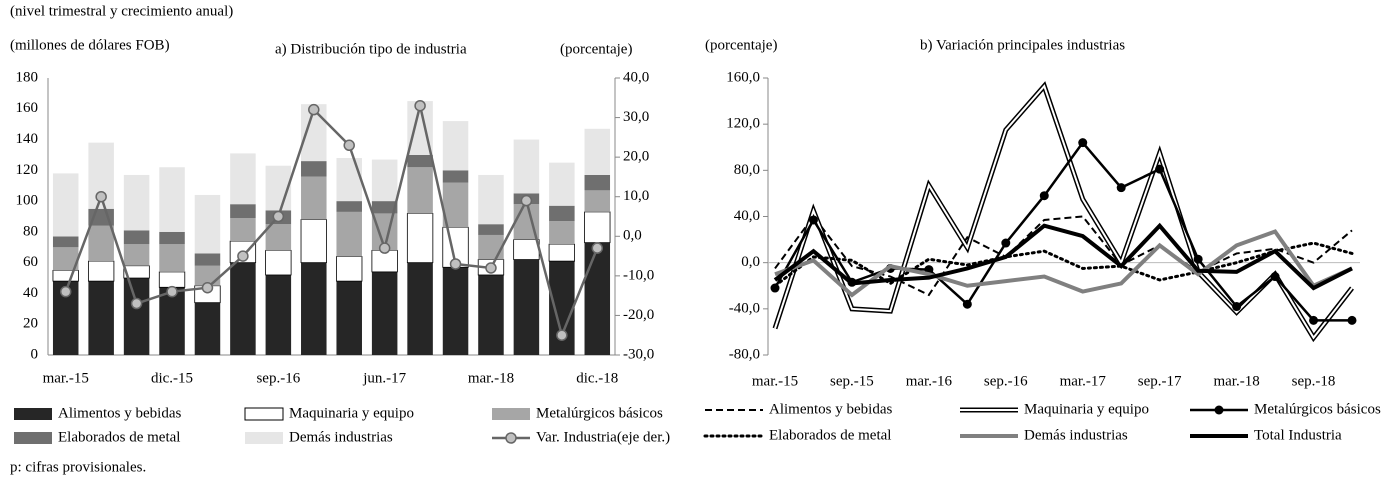  What do you see at coordinates (371, 49) in the screenshot?
I see `panel-title: a) Distribución tipo de industria` at bounding box center [371, 49].